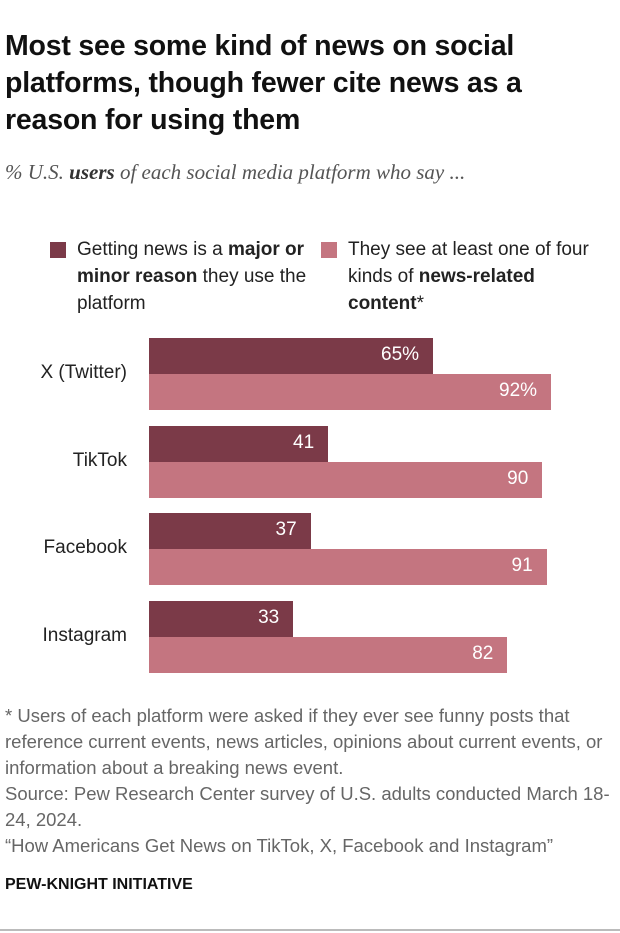 The image size is (620, 933). I want to click on subtitle-pre: % U.S., so click(37, 172).